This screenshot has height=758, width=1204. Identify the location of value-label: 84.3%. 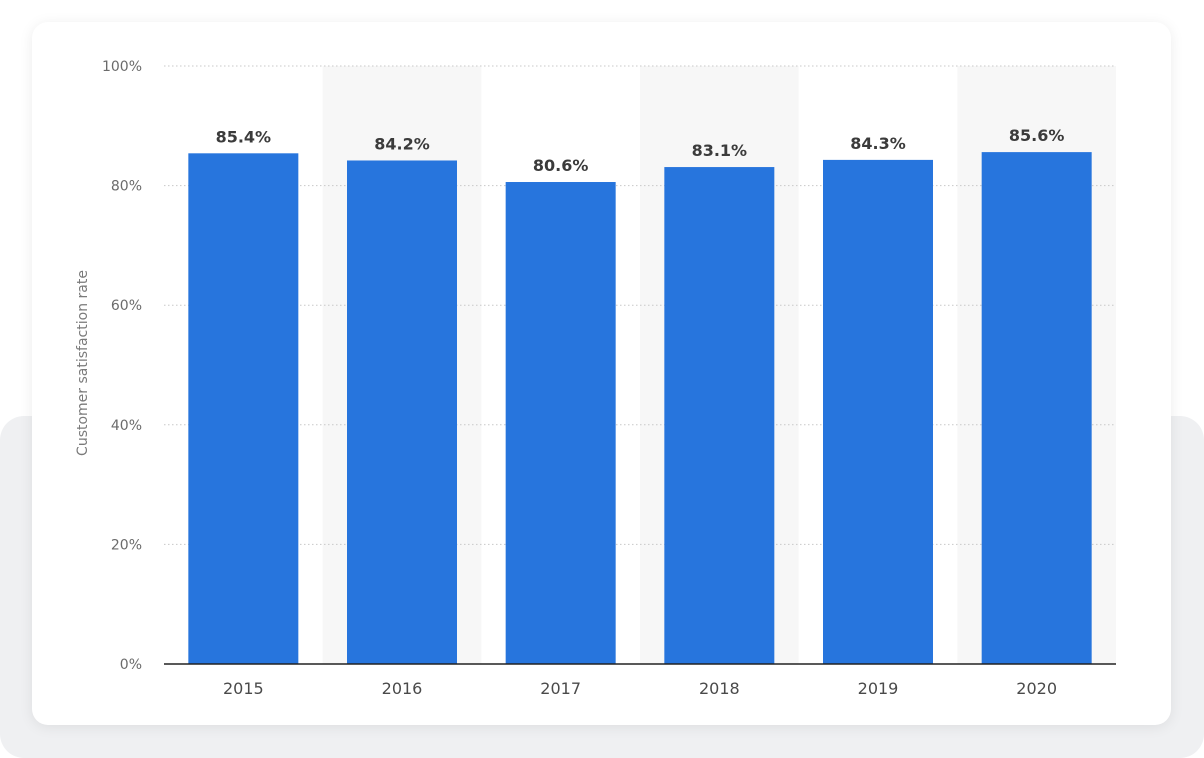
(878, 143).